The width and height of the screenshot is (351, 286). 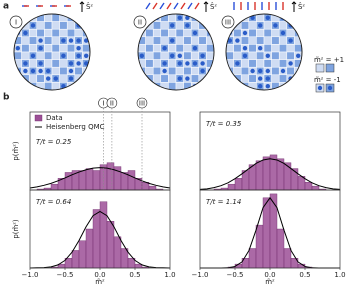 I want to click on state-badge, so click(x=140, y=22).